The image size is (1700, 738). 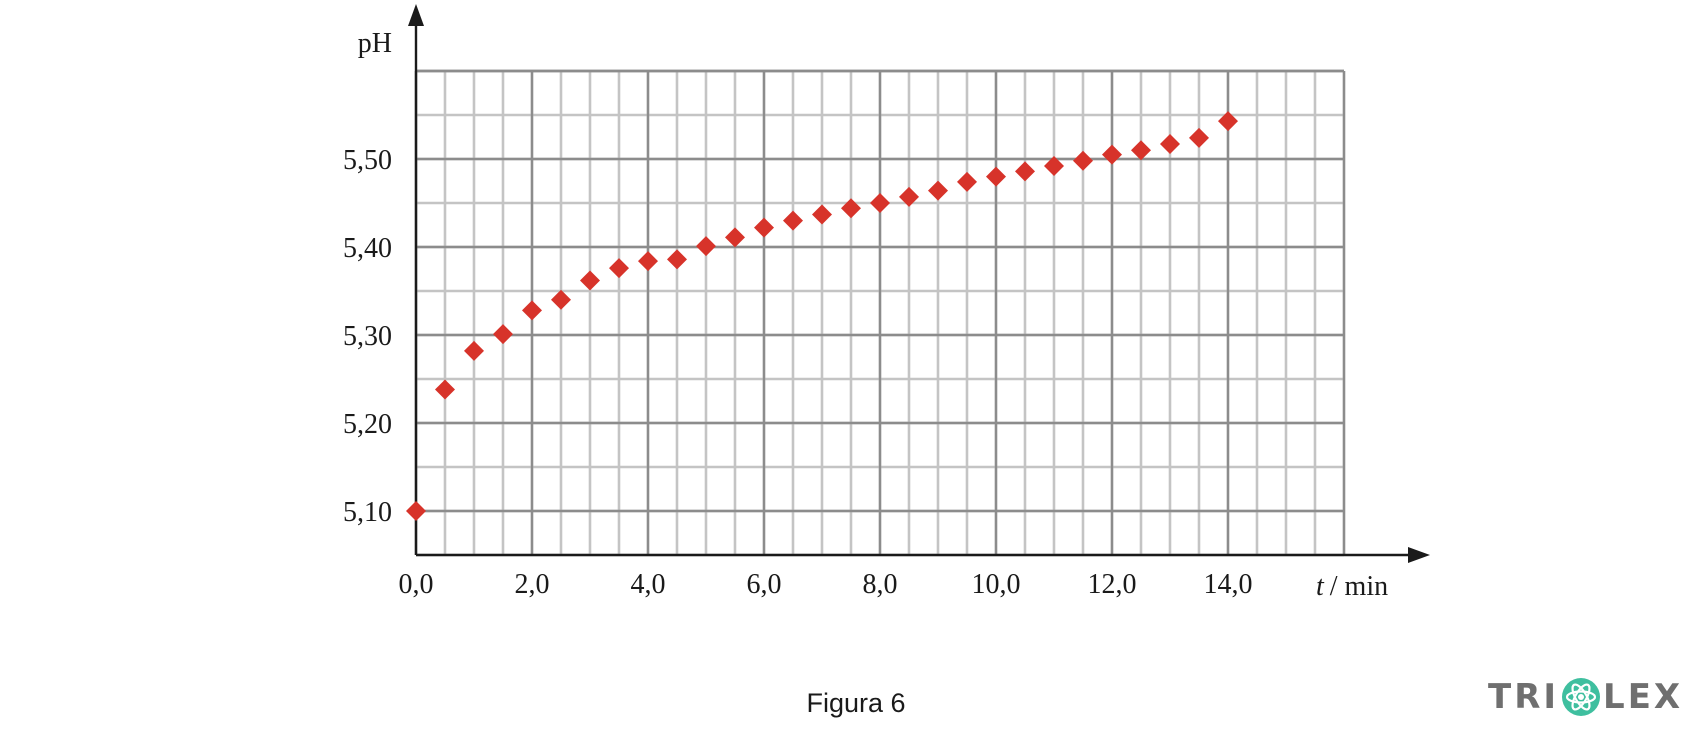 I want to click on y-tick-label: 5,40, so click(x=367, y=248).